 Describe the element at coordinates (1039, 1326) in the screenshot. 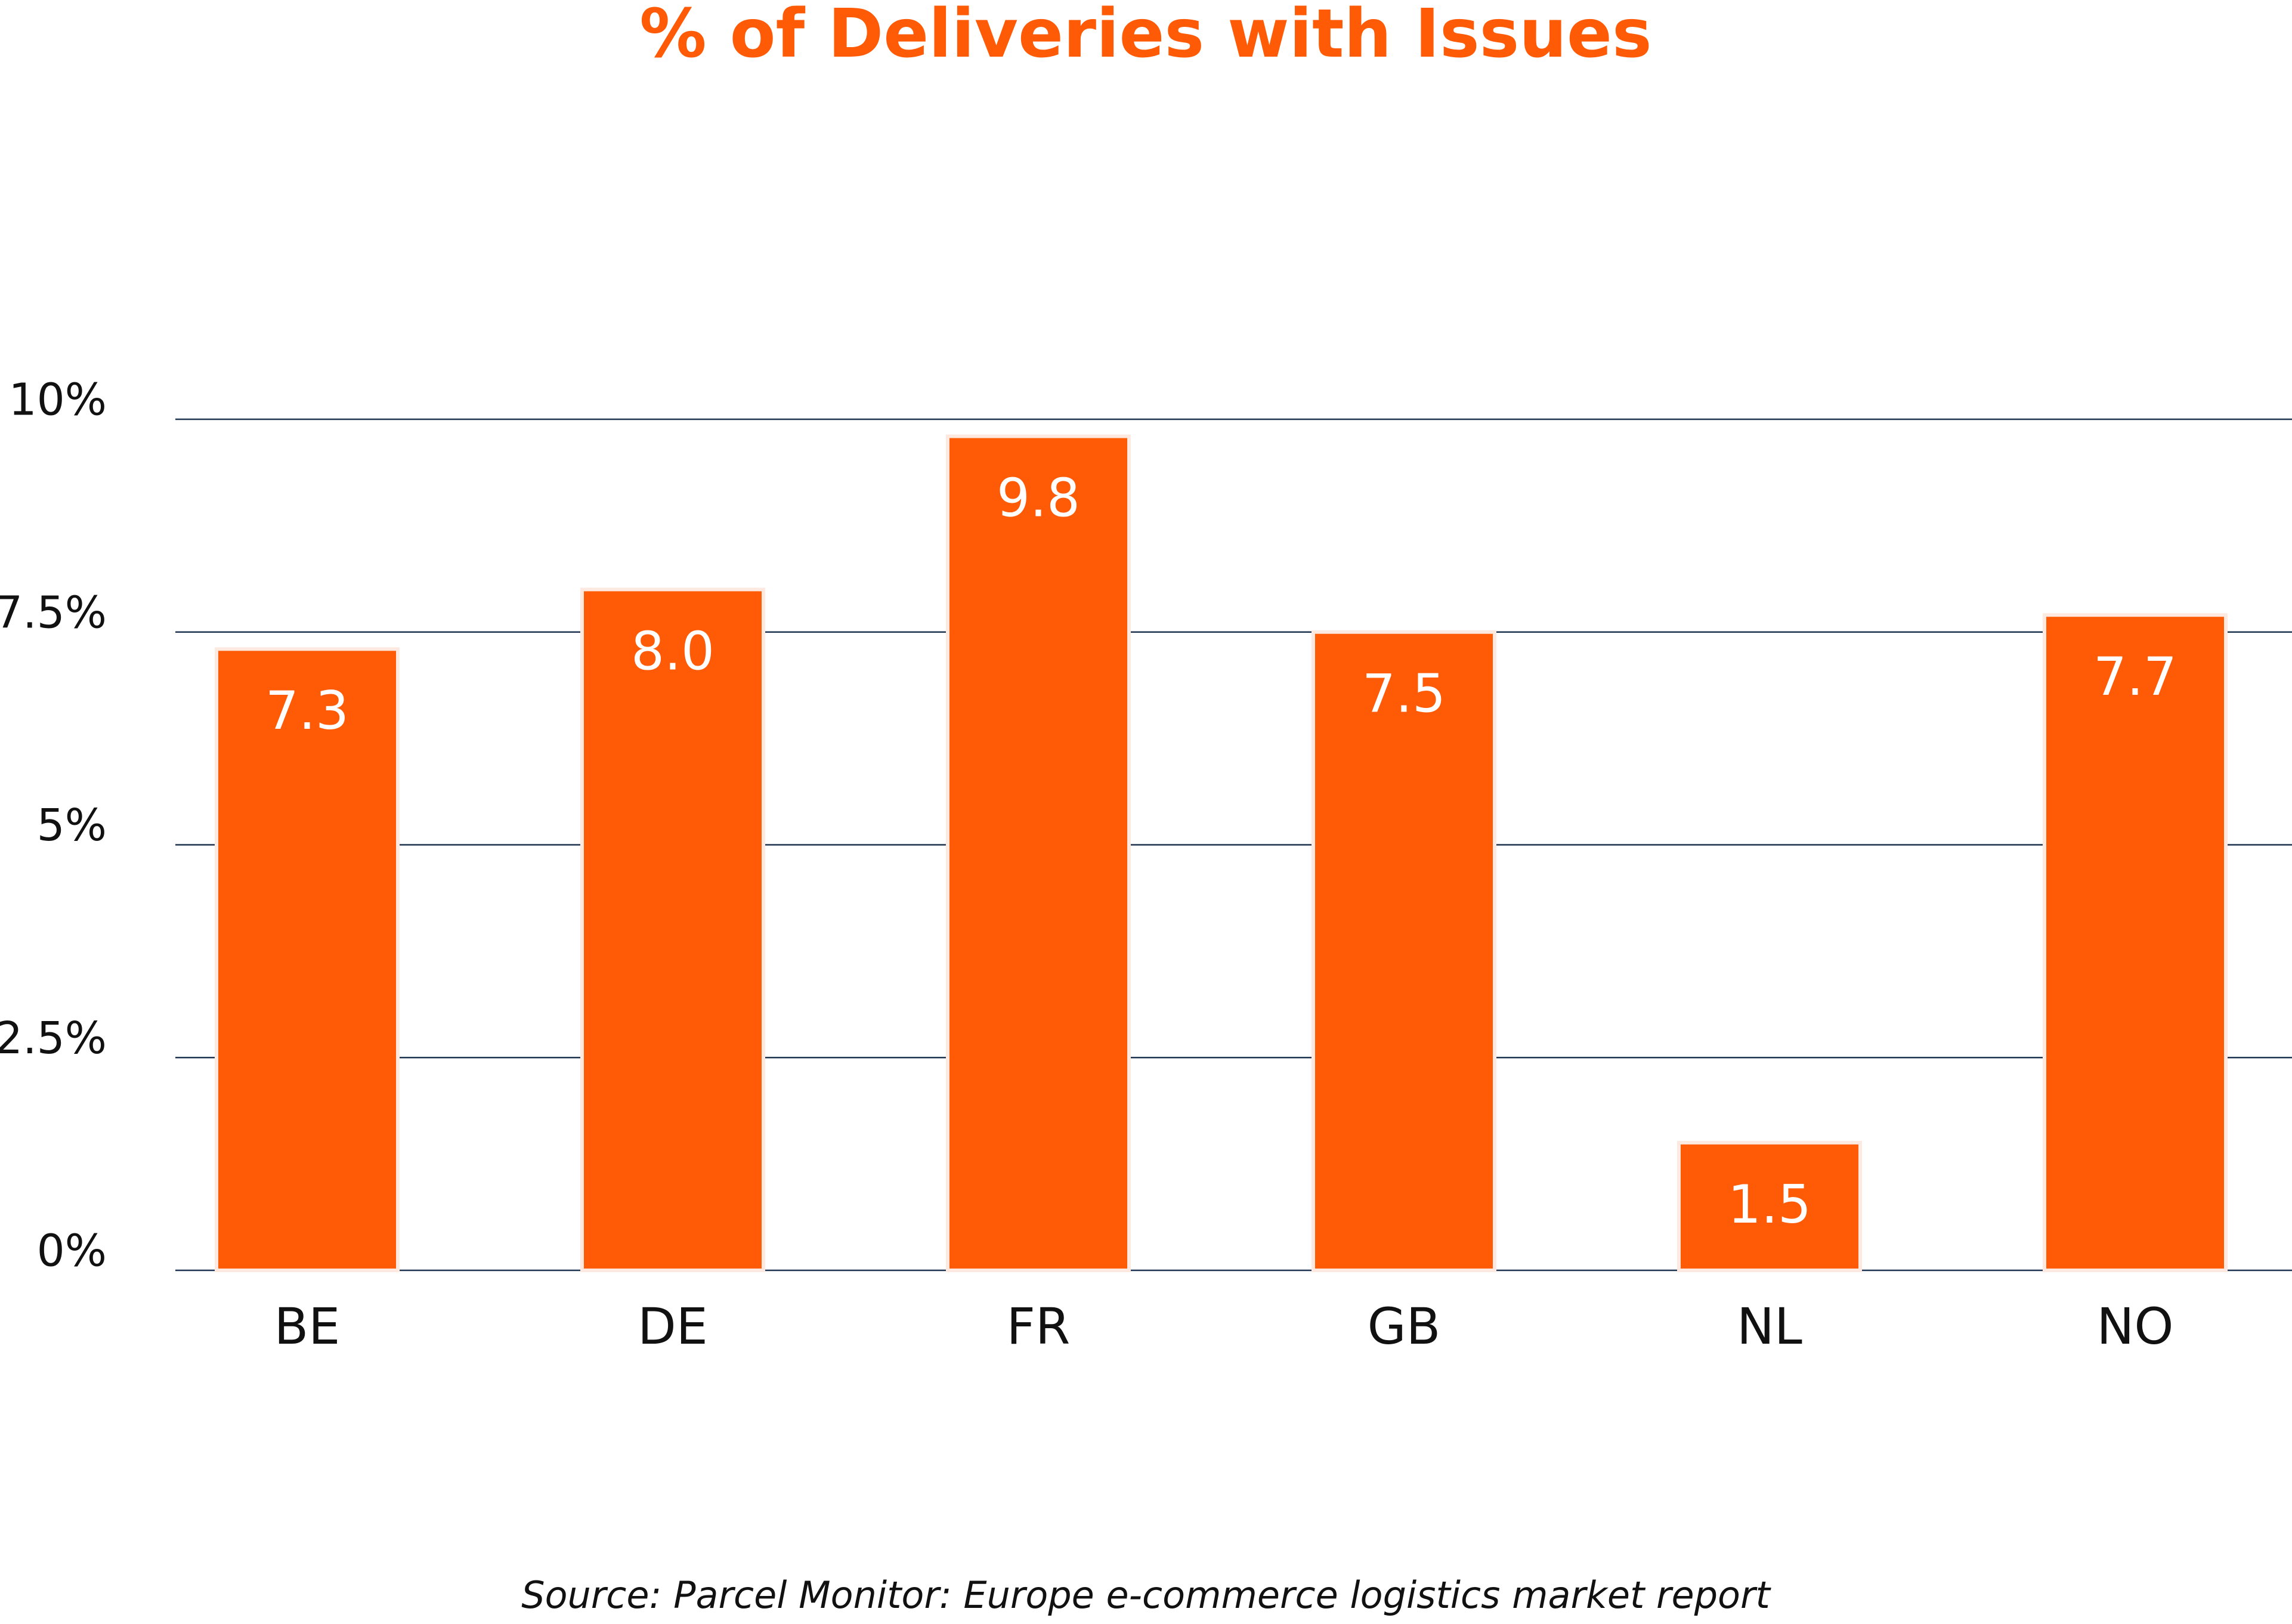

I see `x-tick-label: FR` at that location.